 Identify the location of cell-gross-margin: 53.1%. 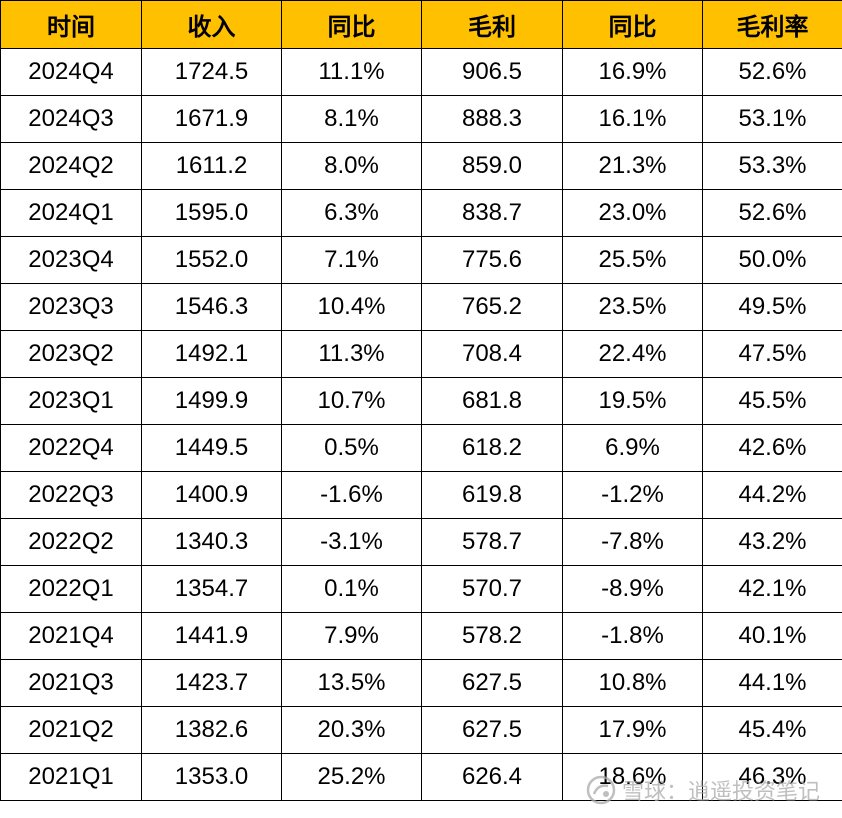
(772, 119).